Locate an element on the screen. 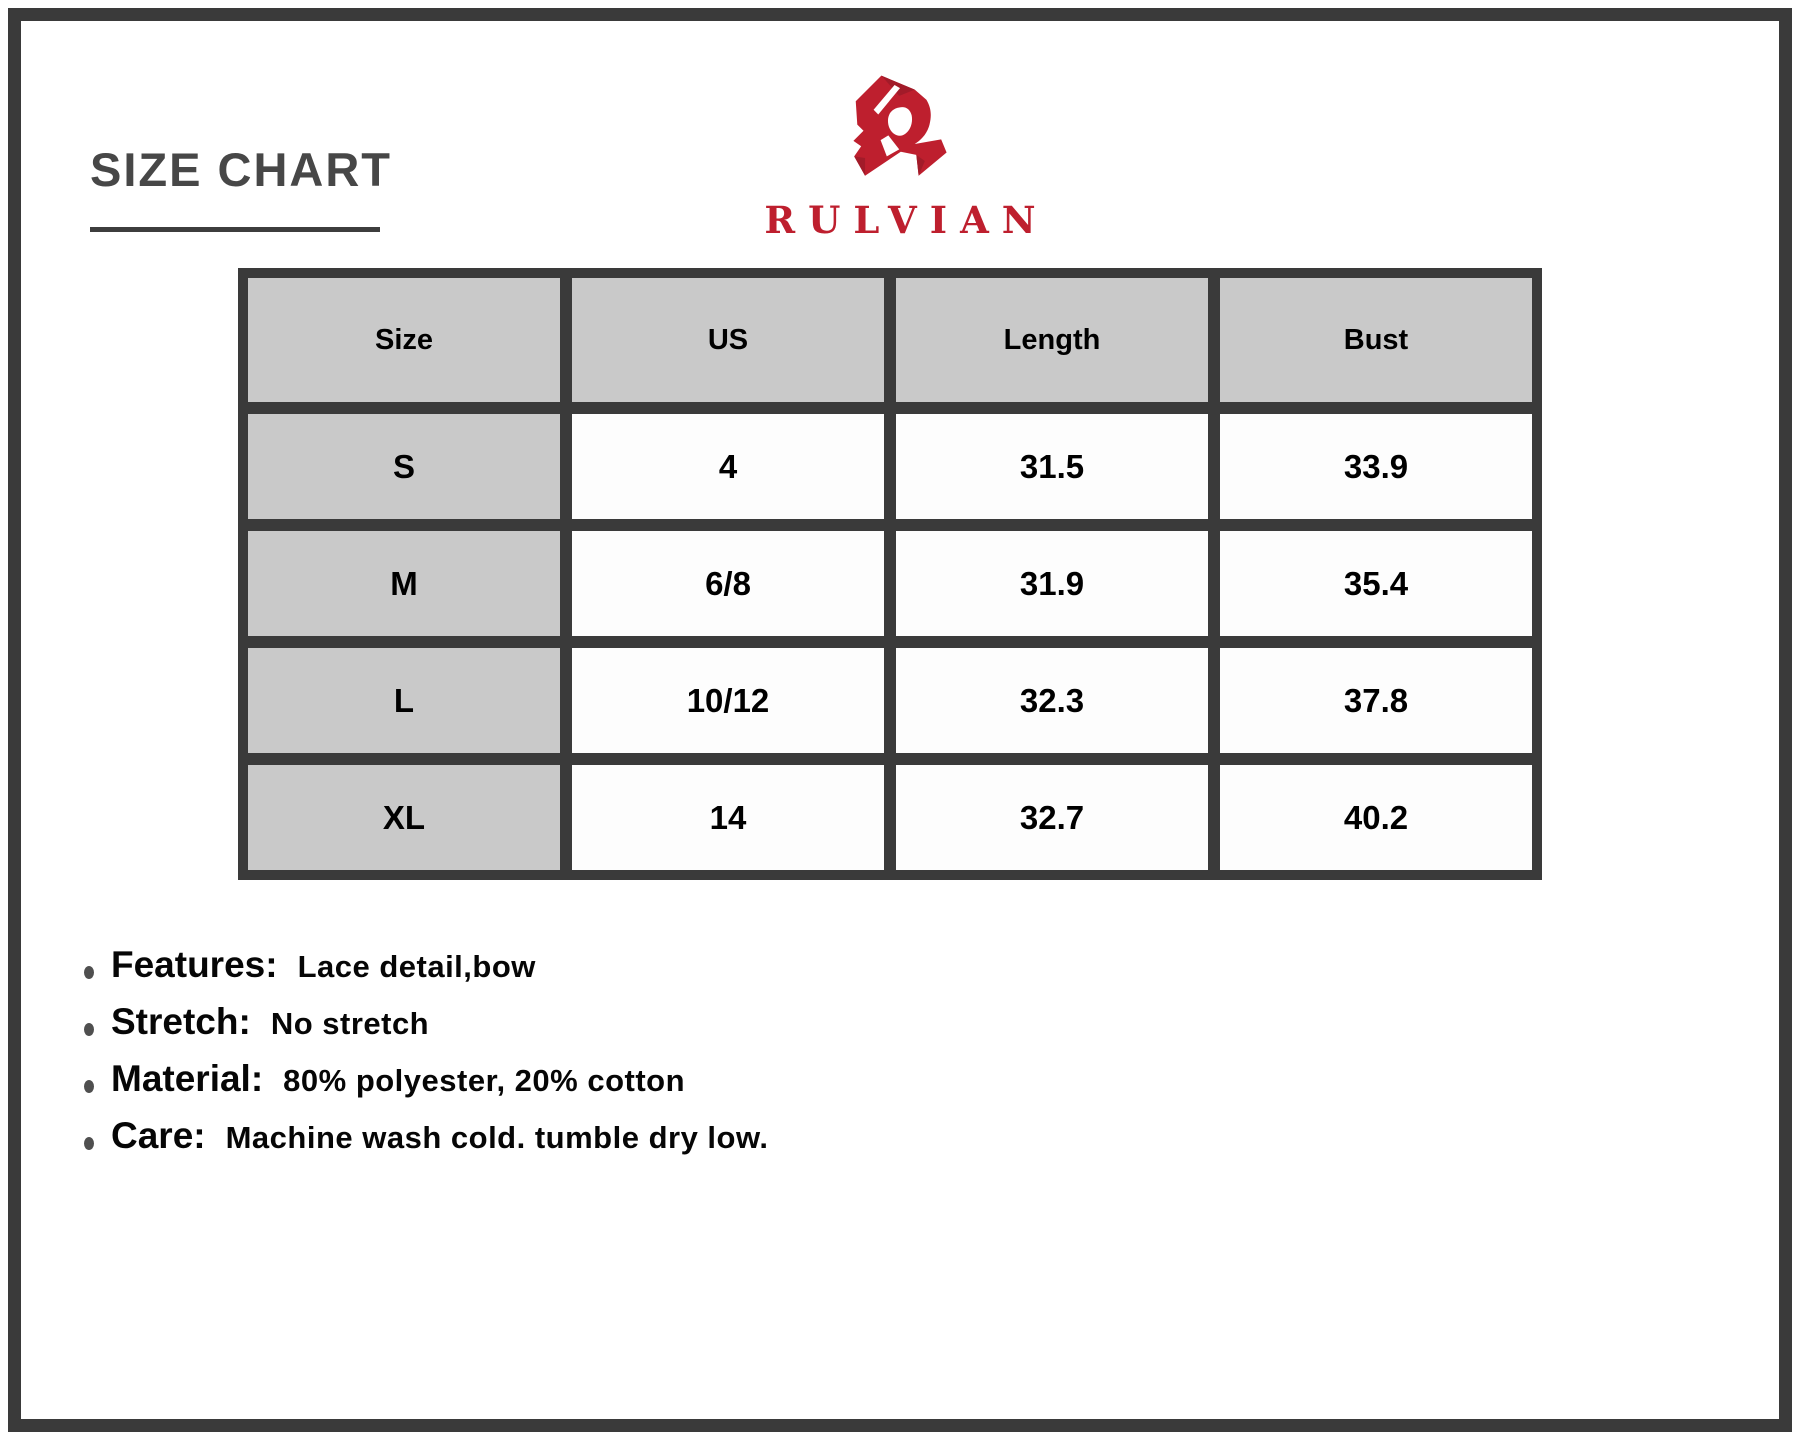  size-label-cell: S is located at coordinates (404, 466).